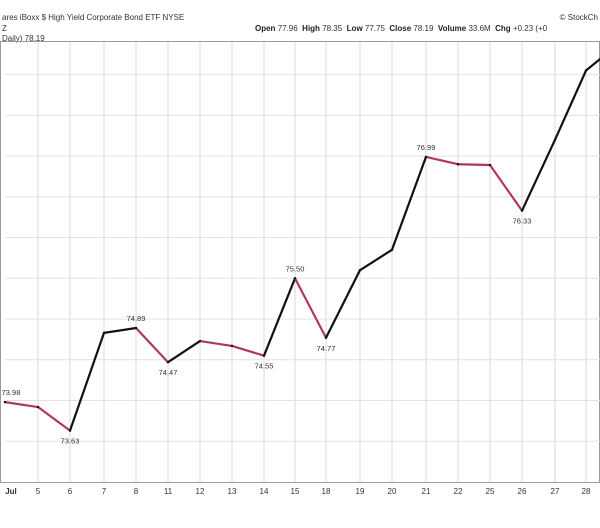  What do you see at coordinates (38, 491) in the screenshot?
I see `x-tick-label: 5` at bounding box center [38, 491].